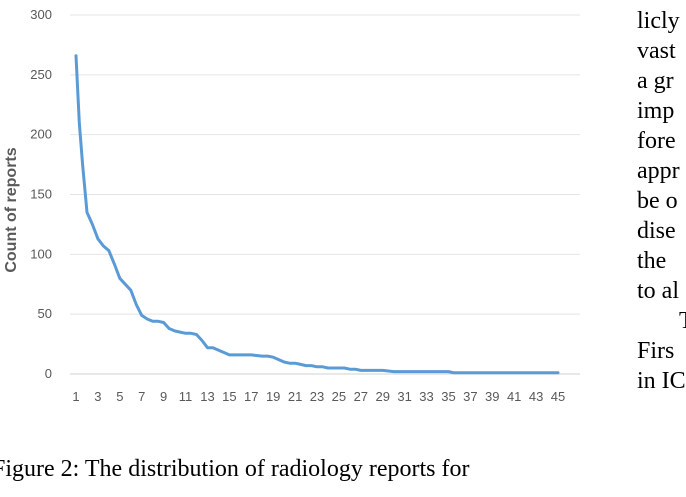  Describe the element at coordinates (119, 396) in the screenshot. I see `x-tick-label: 5` at that location.